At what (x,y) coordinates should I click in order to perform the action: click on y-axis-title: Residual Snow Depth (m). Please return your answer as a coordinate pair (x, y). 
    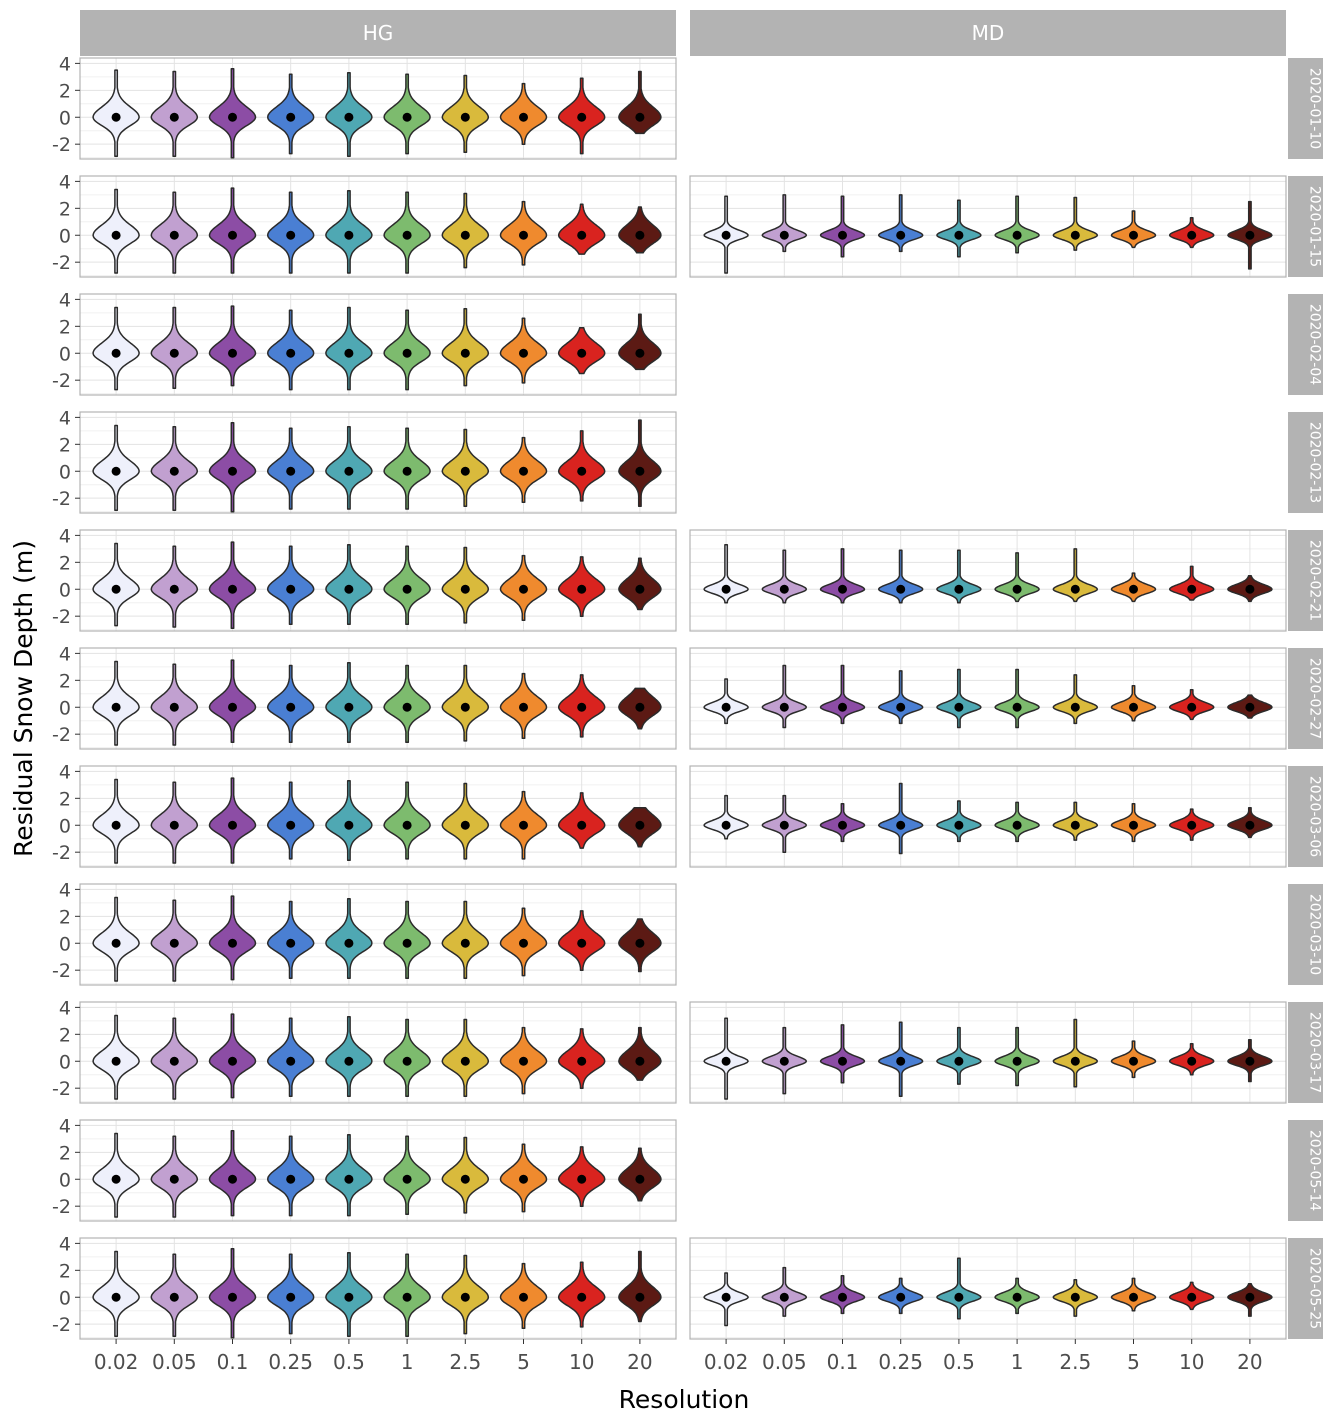
    Looking at the image, I should click on (23, 698).